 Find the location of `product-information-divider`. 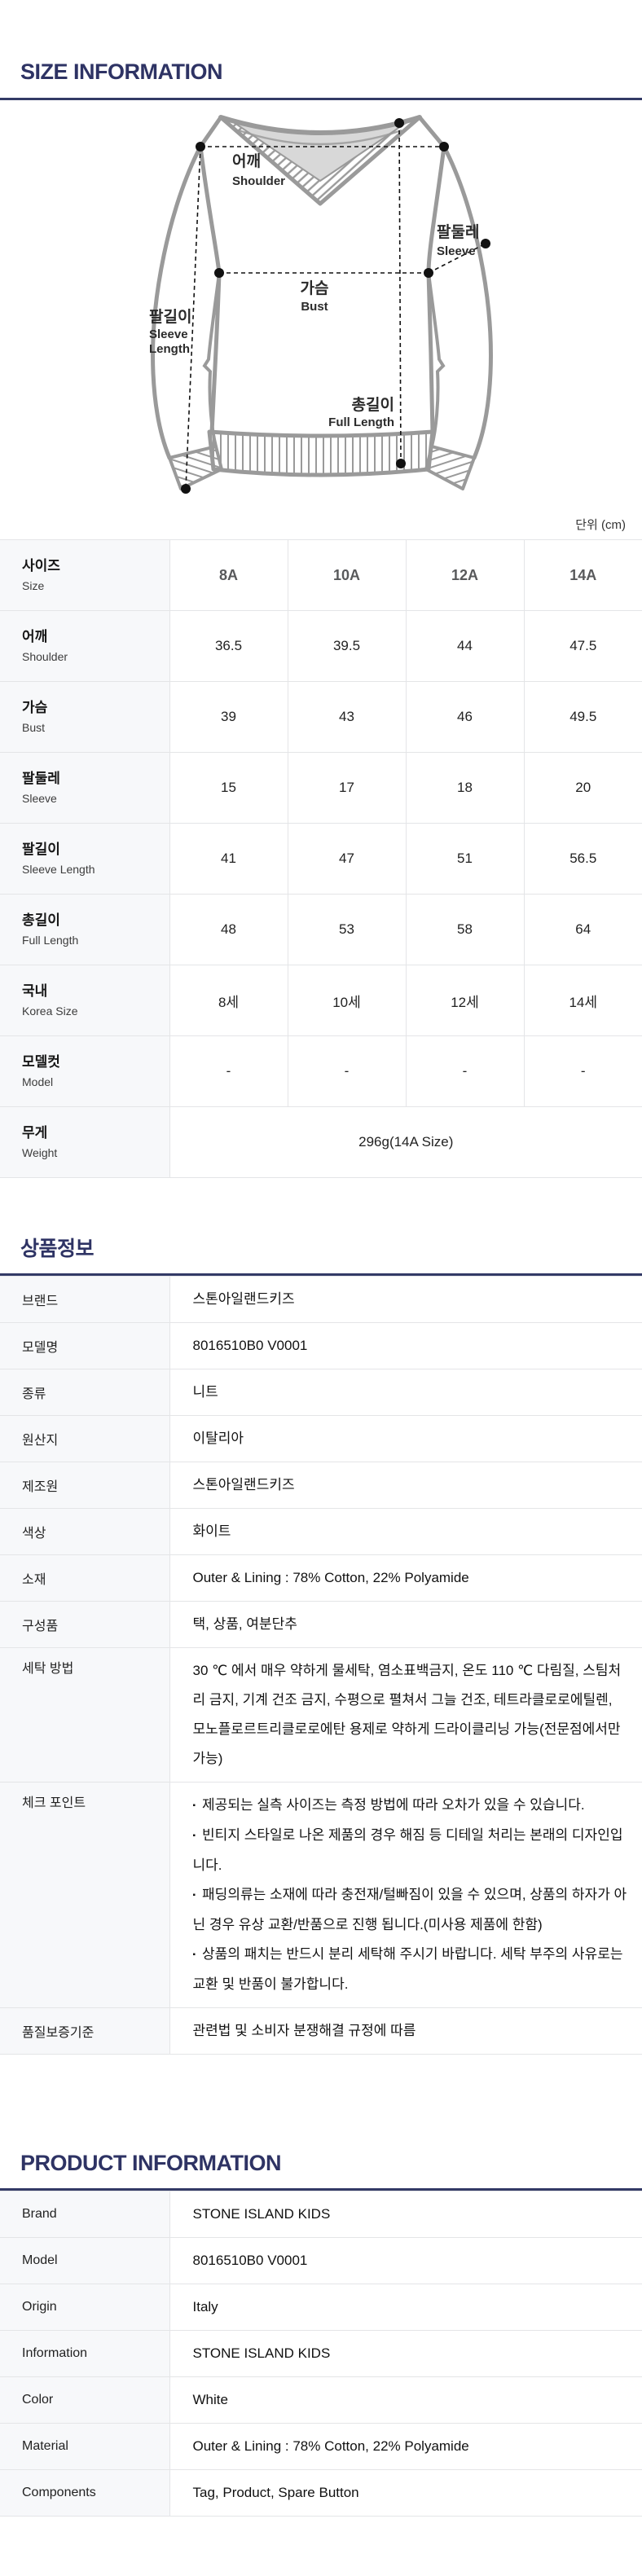

product-information-divider is located at coordinates (321, 2189).